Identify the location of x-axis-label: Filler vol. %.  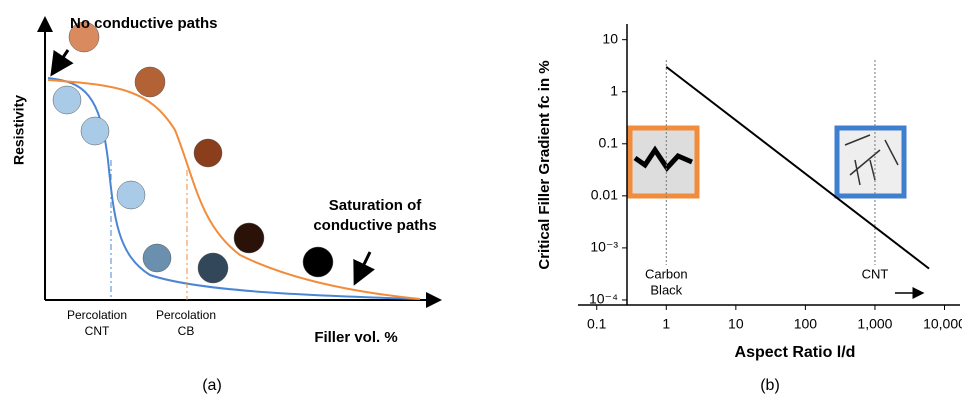
(355, 337).